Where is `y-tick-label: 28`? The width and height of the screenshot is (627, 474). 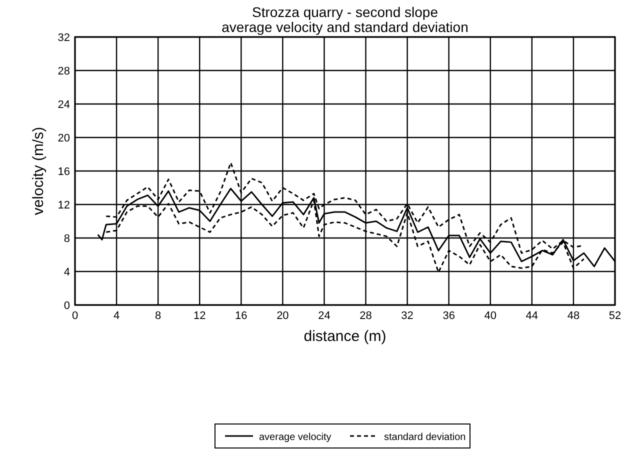 y-tick-label: 28 is located at coordinates (64, 72).